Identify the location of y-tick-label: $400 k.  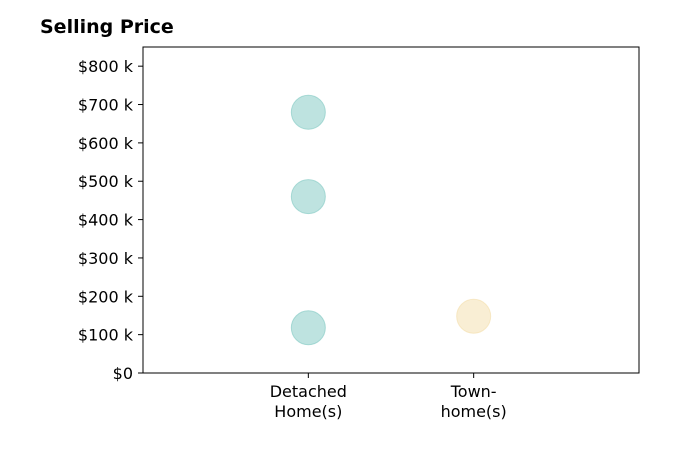
(106, 220).